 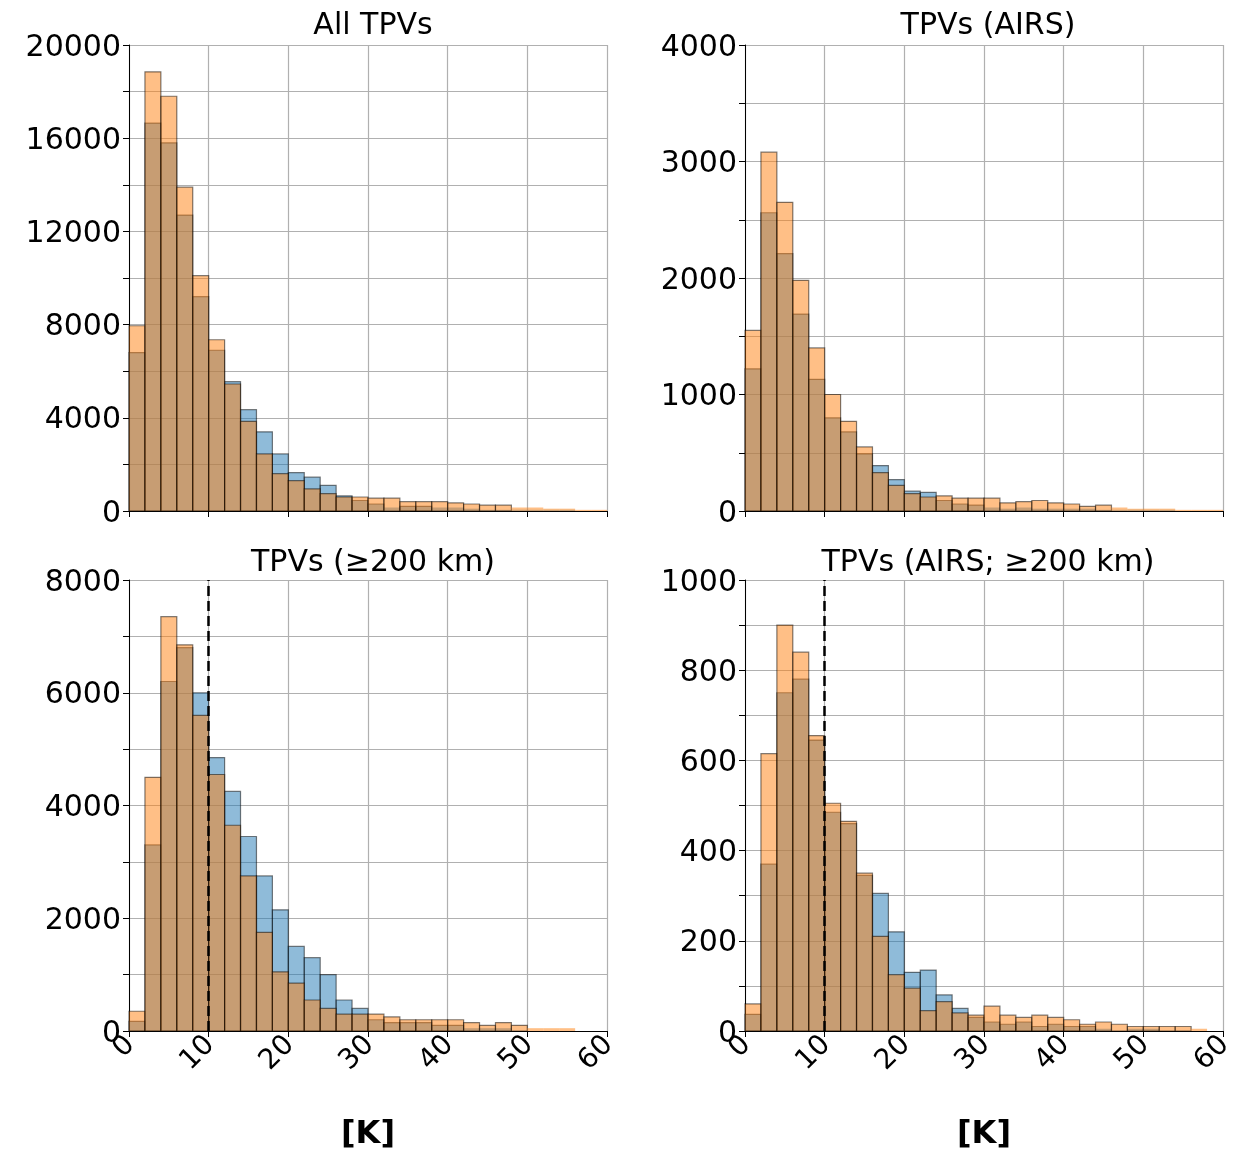 What do you see at coordinates (708, 760) in the screenshot?
I see `y-tick-label: 600` at bounding box center [708, 760].